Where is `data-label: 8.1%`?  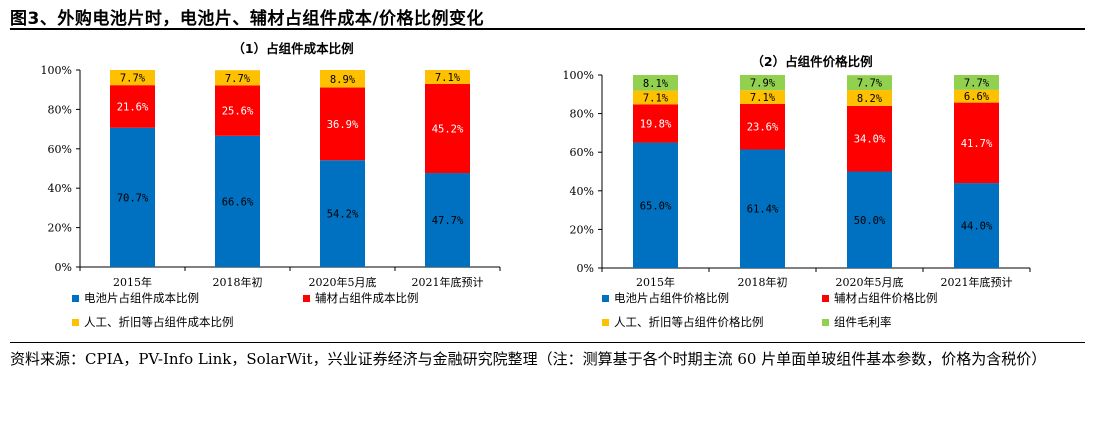 data-label: 8.1% is located at coordinates (656, 84).